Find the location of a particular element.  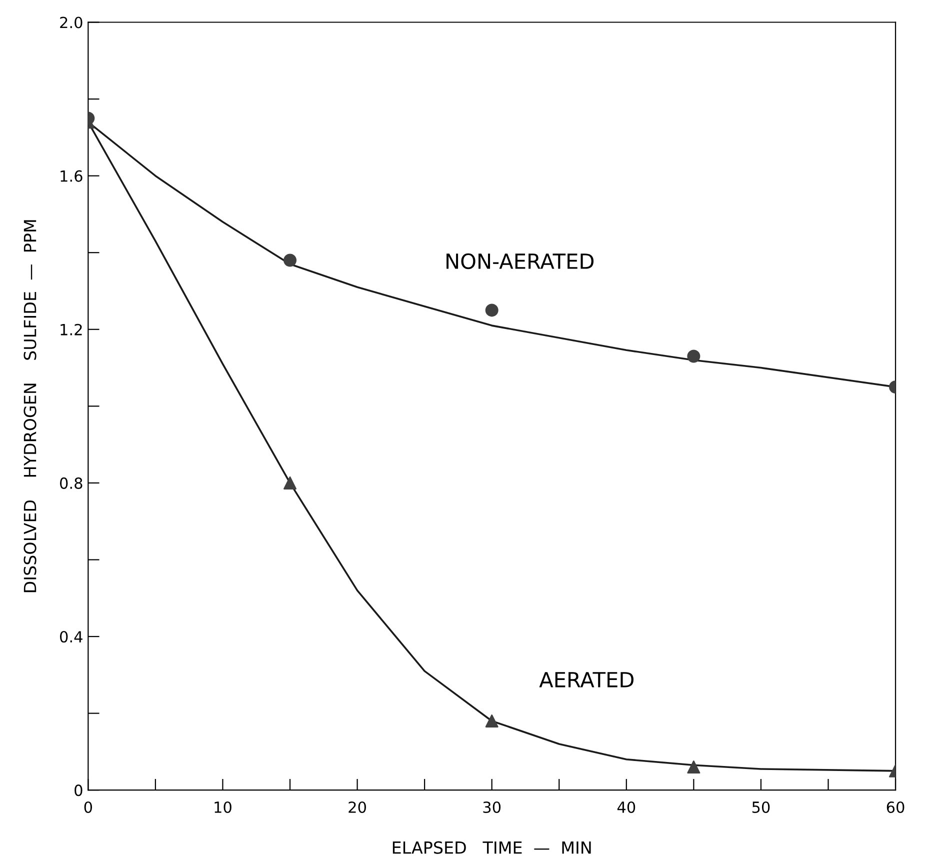

x-tick-label: 0 is located at coordinates (88, 807).